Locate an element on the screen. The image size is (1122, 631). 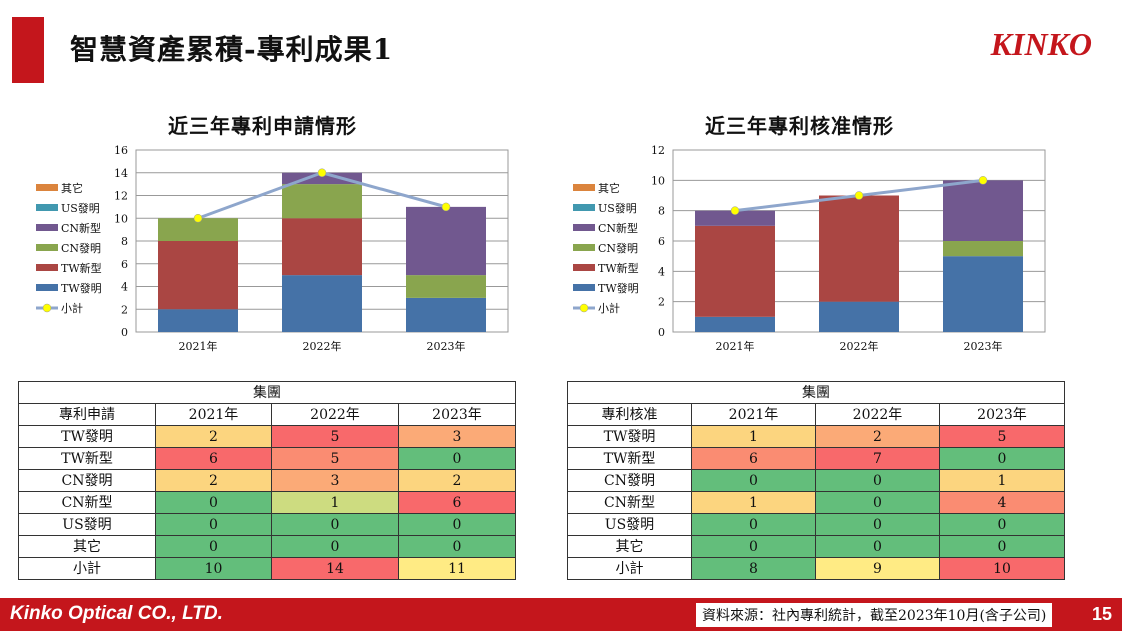
value-cell: 14 is located at coordinates (335, 568).